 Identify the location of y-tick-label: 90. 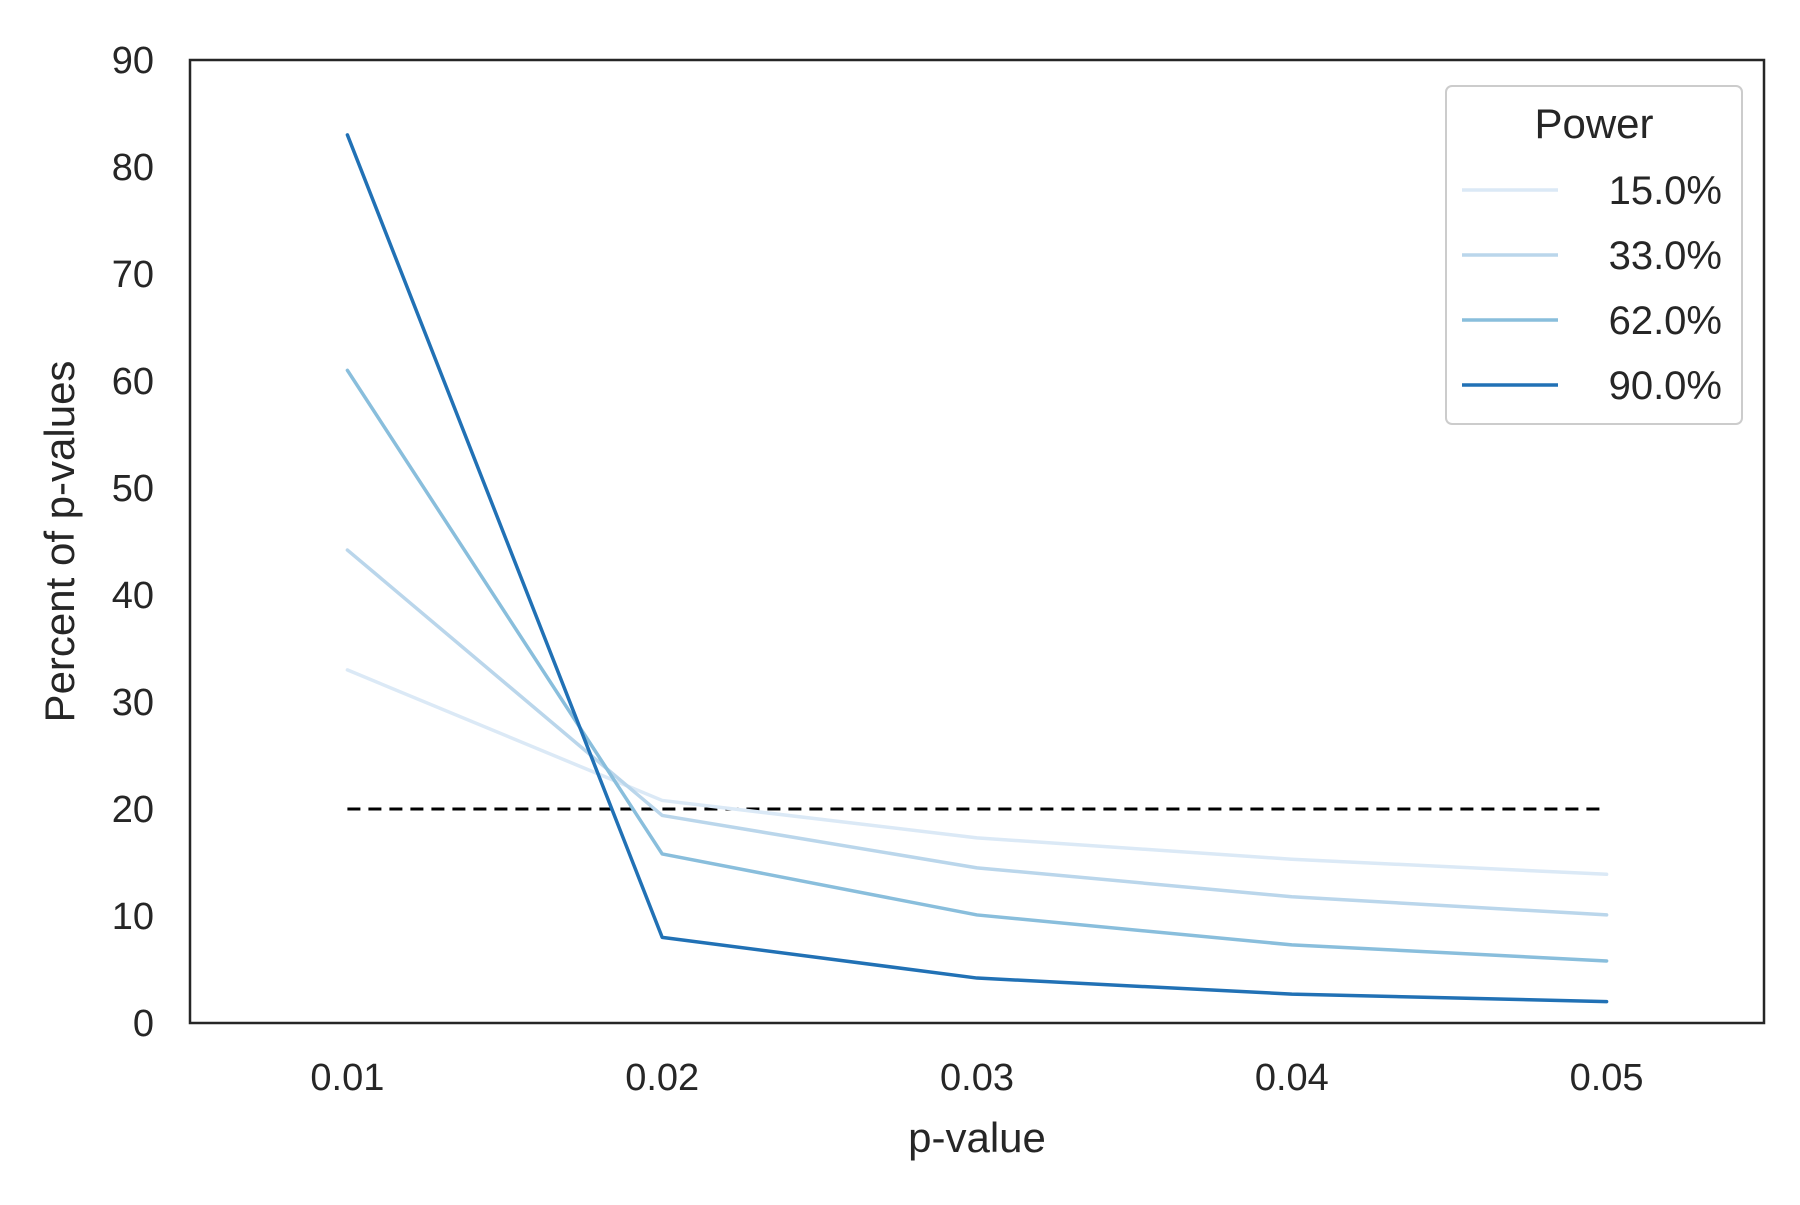
(133, 61).